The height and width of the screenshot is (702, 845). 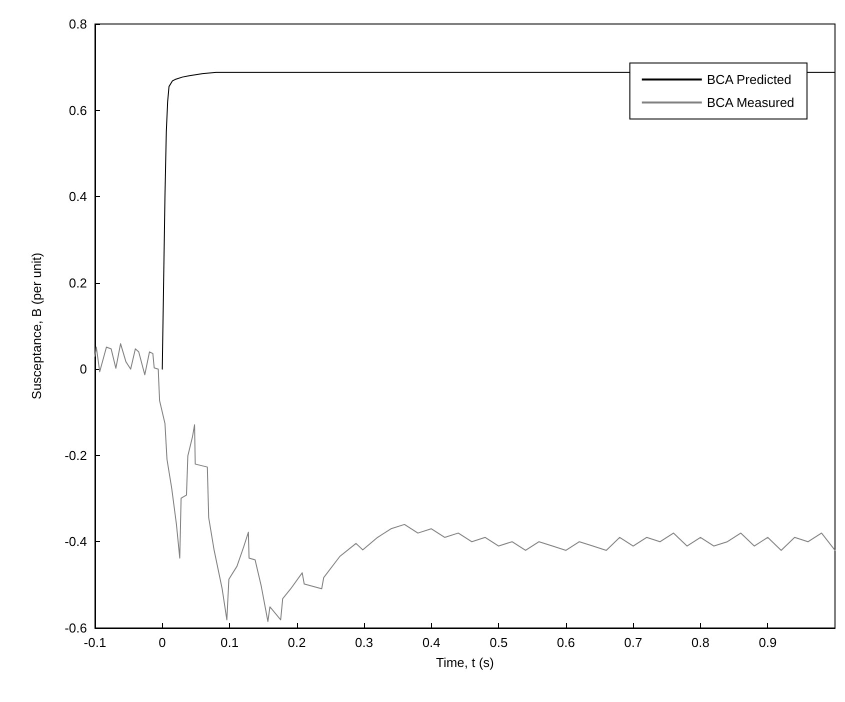 What do you see at coordinates (633, 642) in the screenshot?
I see `x-tick-label: 0.7` at bounding box center [633, 642].